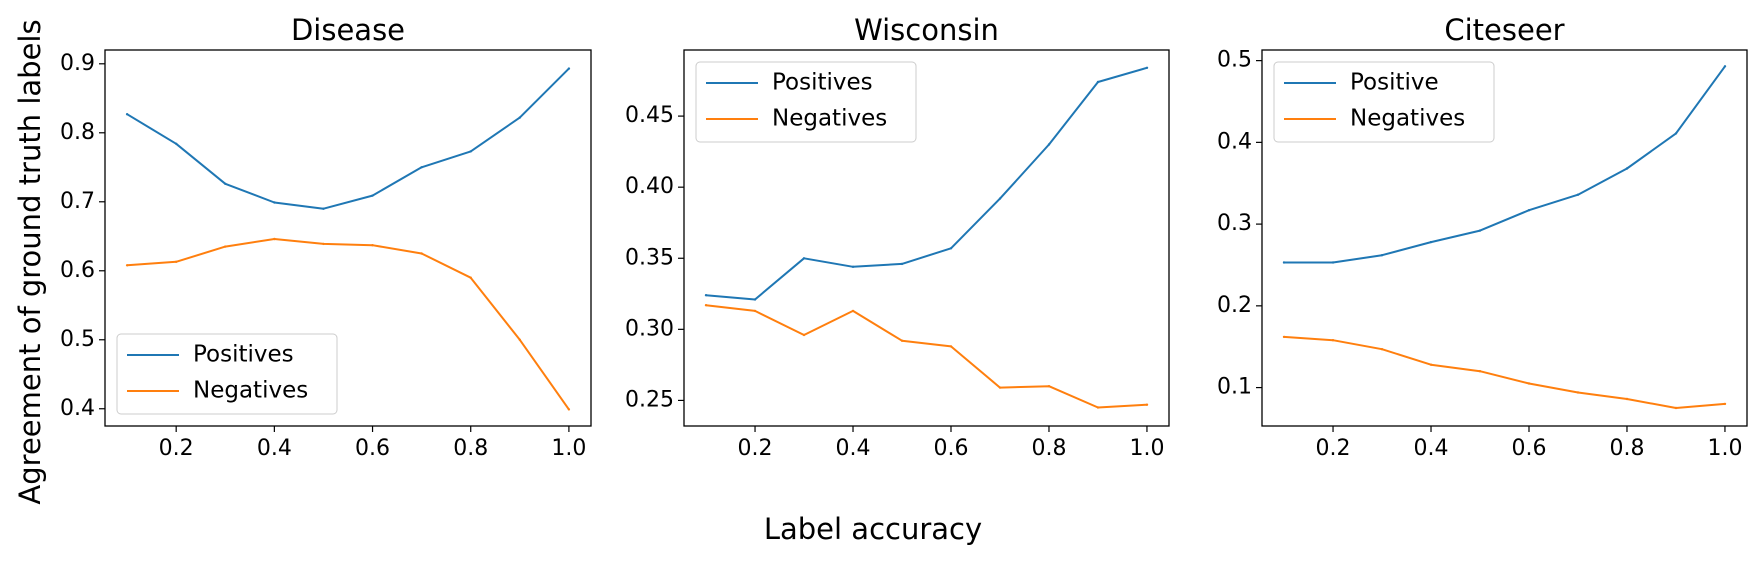 Image resolution: width=1755 pixels, height=565 pixels. What do you see at coordinates (649, 399) in the screenshot?
I see `y-tick-label: 0.25` at bounding box center [649, 399].